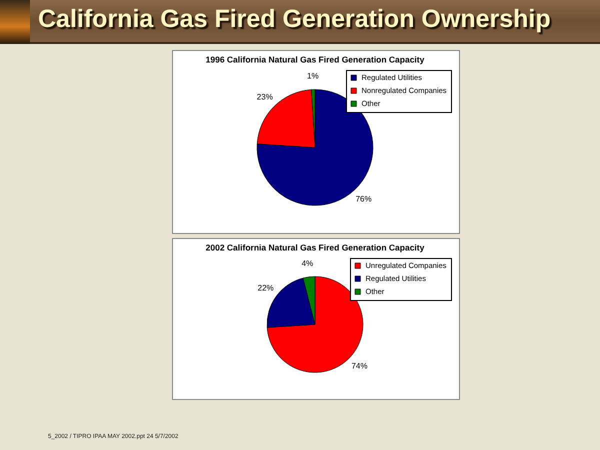 The width and height of the screenshot is (600, 450). Describe the element at coordinates (308, 263) in the screenshot. I see `data-label: 4%` at that location.